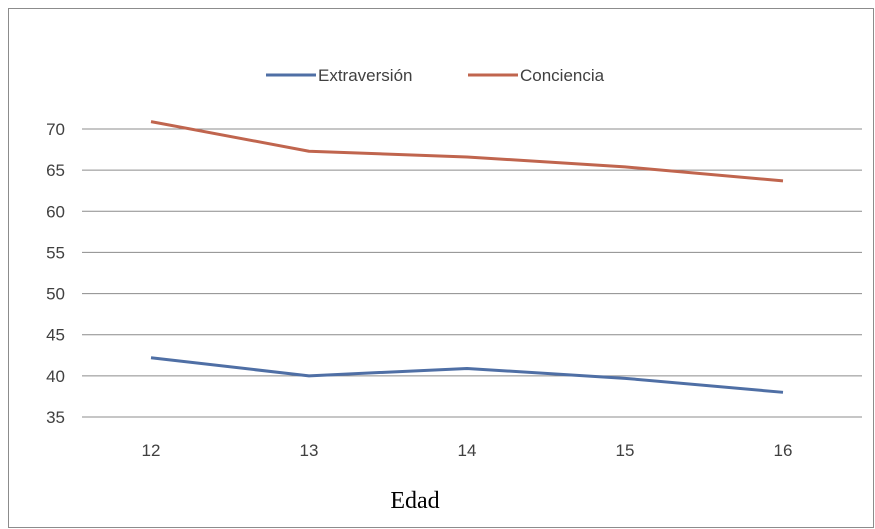  Describe the element at coordinates (55, 129) in the screenshot. I see `y-tick-label: 70` at that location.